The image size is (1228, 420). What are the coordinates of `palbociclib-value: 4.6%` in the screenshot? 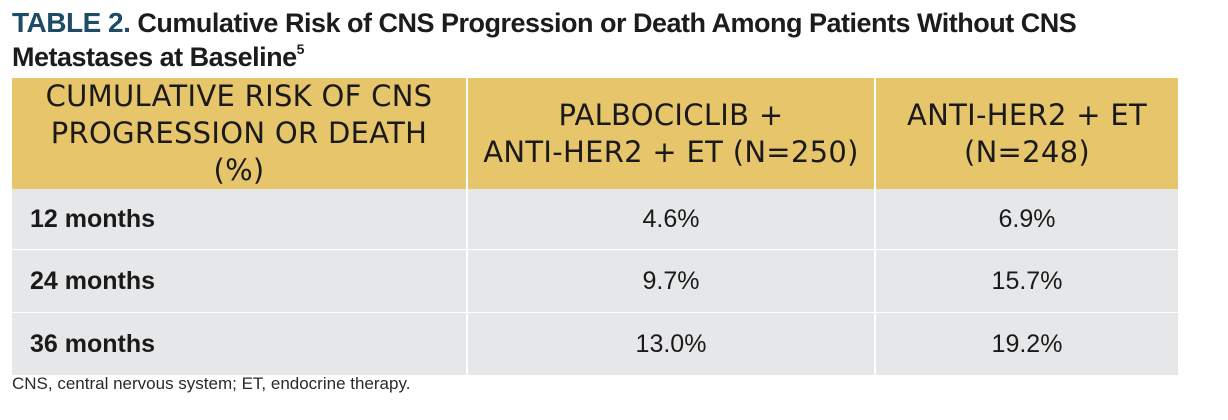 It's located at (670, 219).